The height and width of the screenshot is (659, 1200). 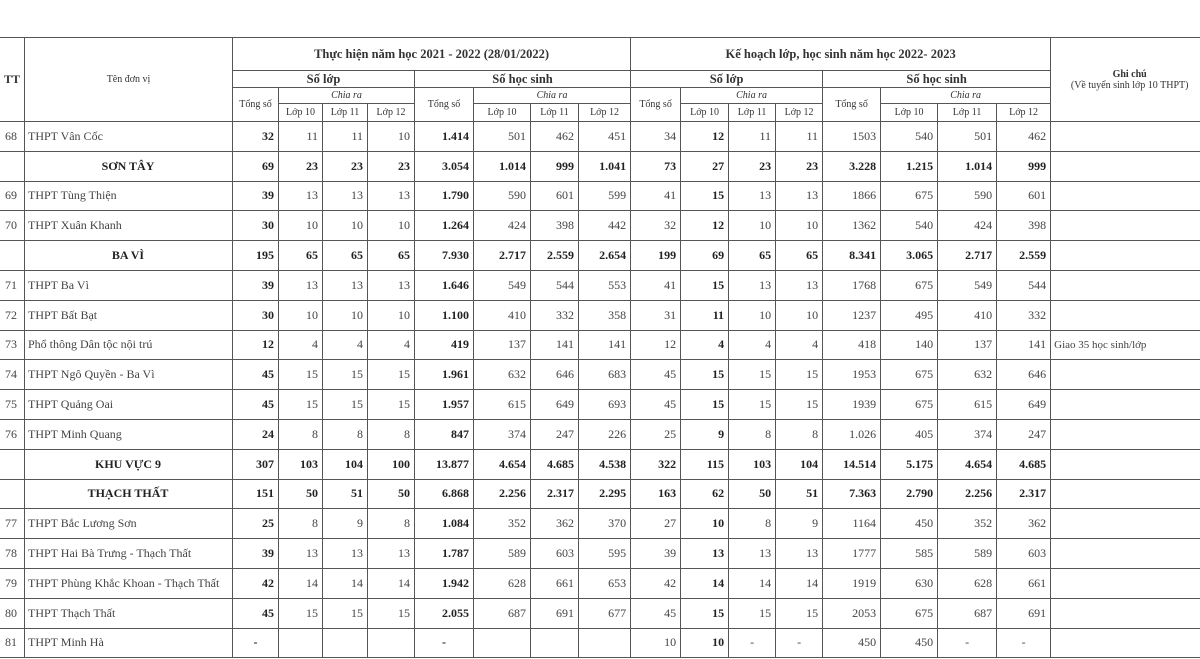 I want to click on cell-value: 42, so click(x=255, y=583).